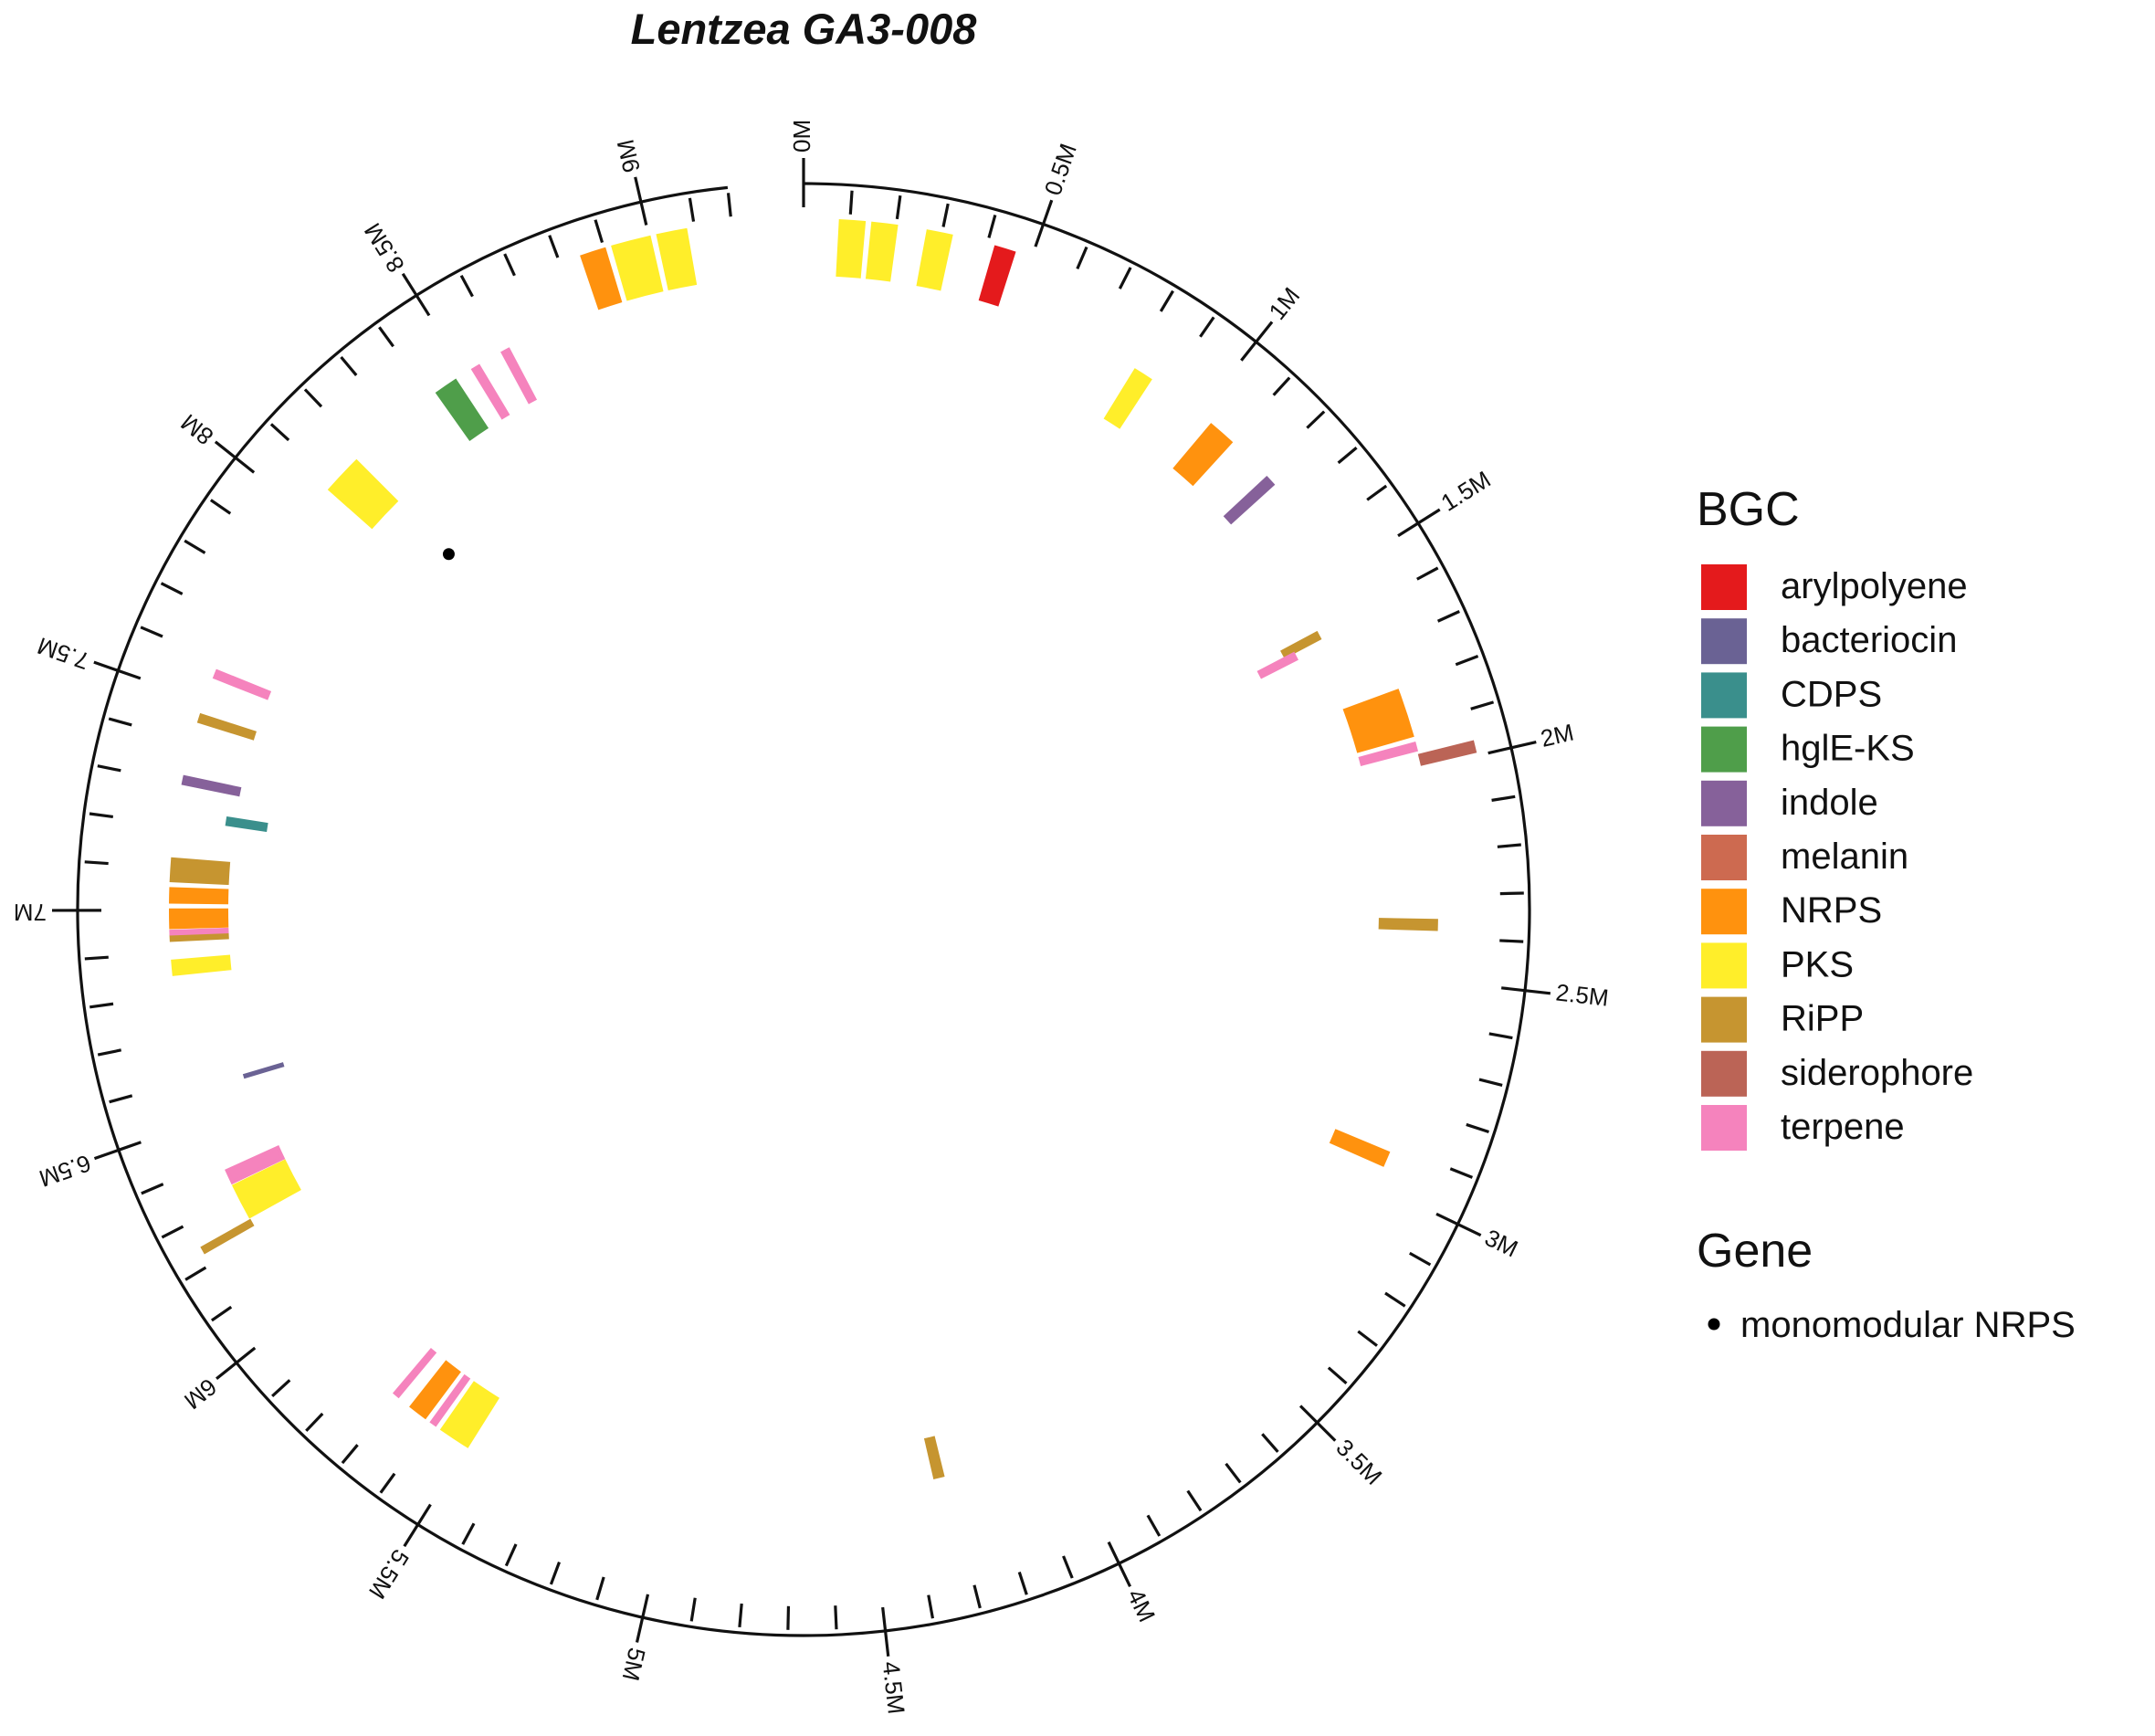 This screenshot has width=2155, height=1736. I want to click on legend-label: CDPS, so click(1831, 694).